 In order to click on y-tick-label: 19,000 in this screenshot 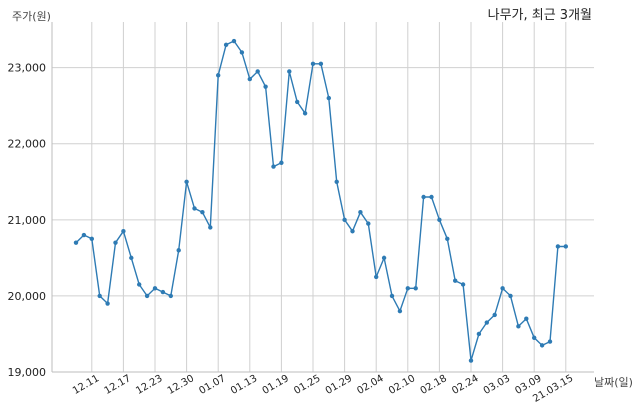, I will do `click(27, 372)`.